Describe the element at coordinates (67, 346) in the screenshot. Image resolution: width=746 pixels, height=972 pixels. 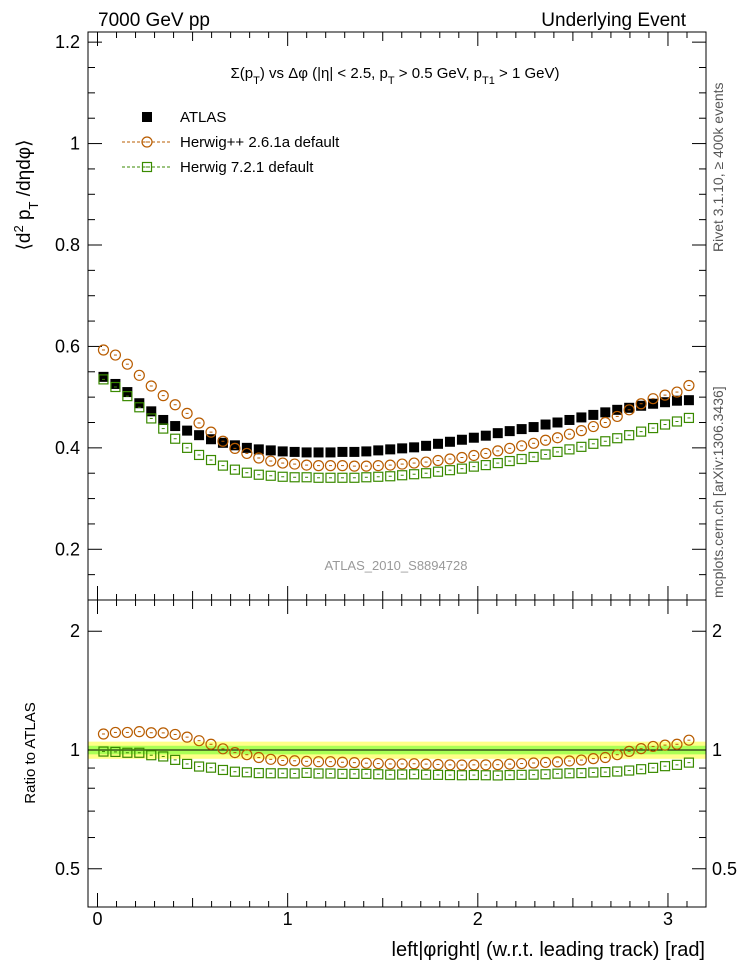
I see `y-tick-label: 0.6` at that location.